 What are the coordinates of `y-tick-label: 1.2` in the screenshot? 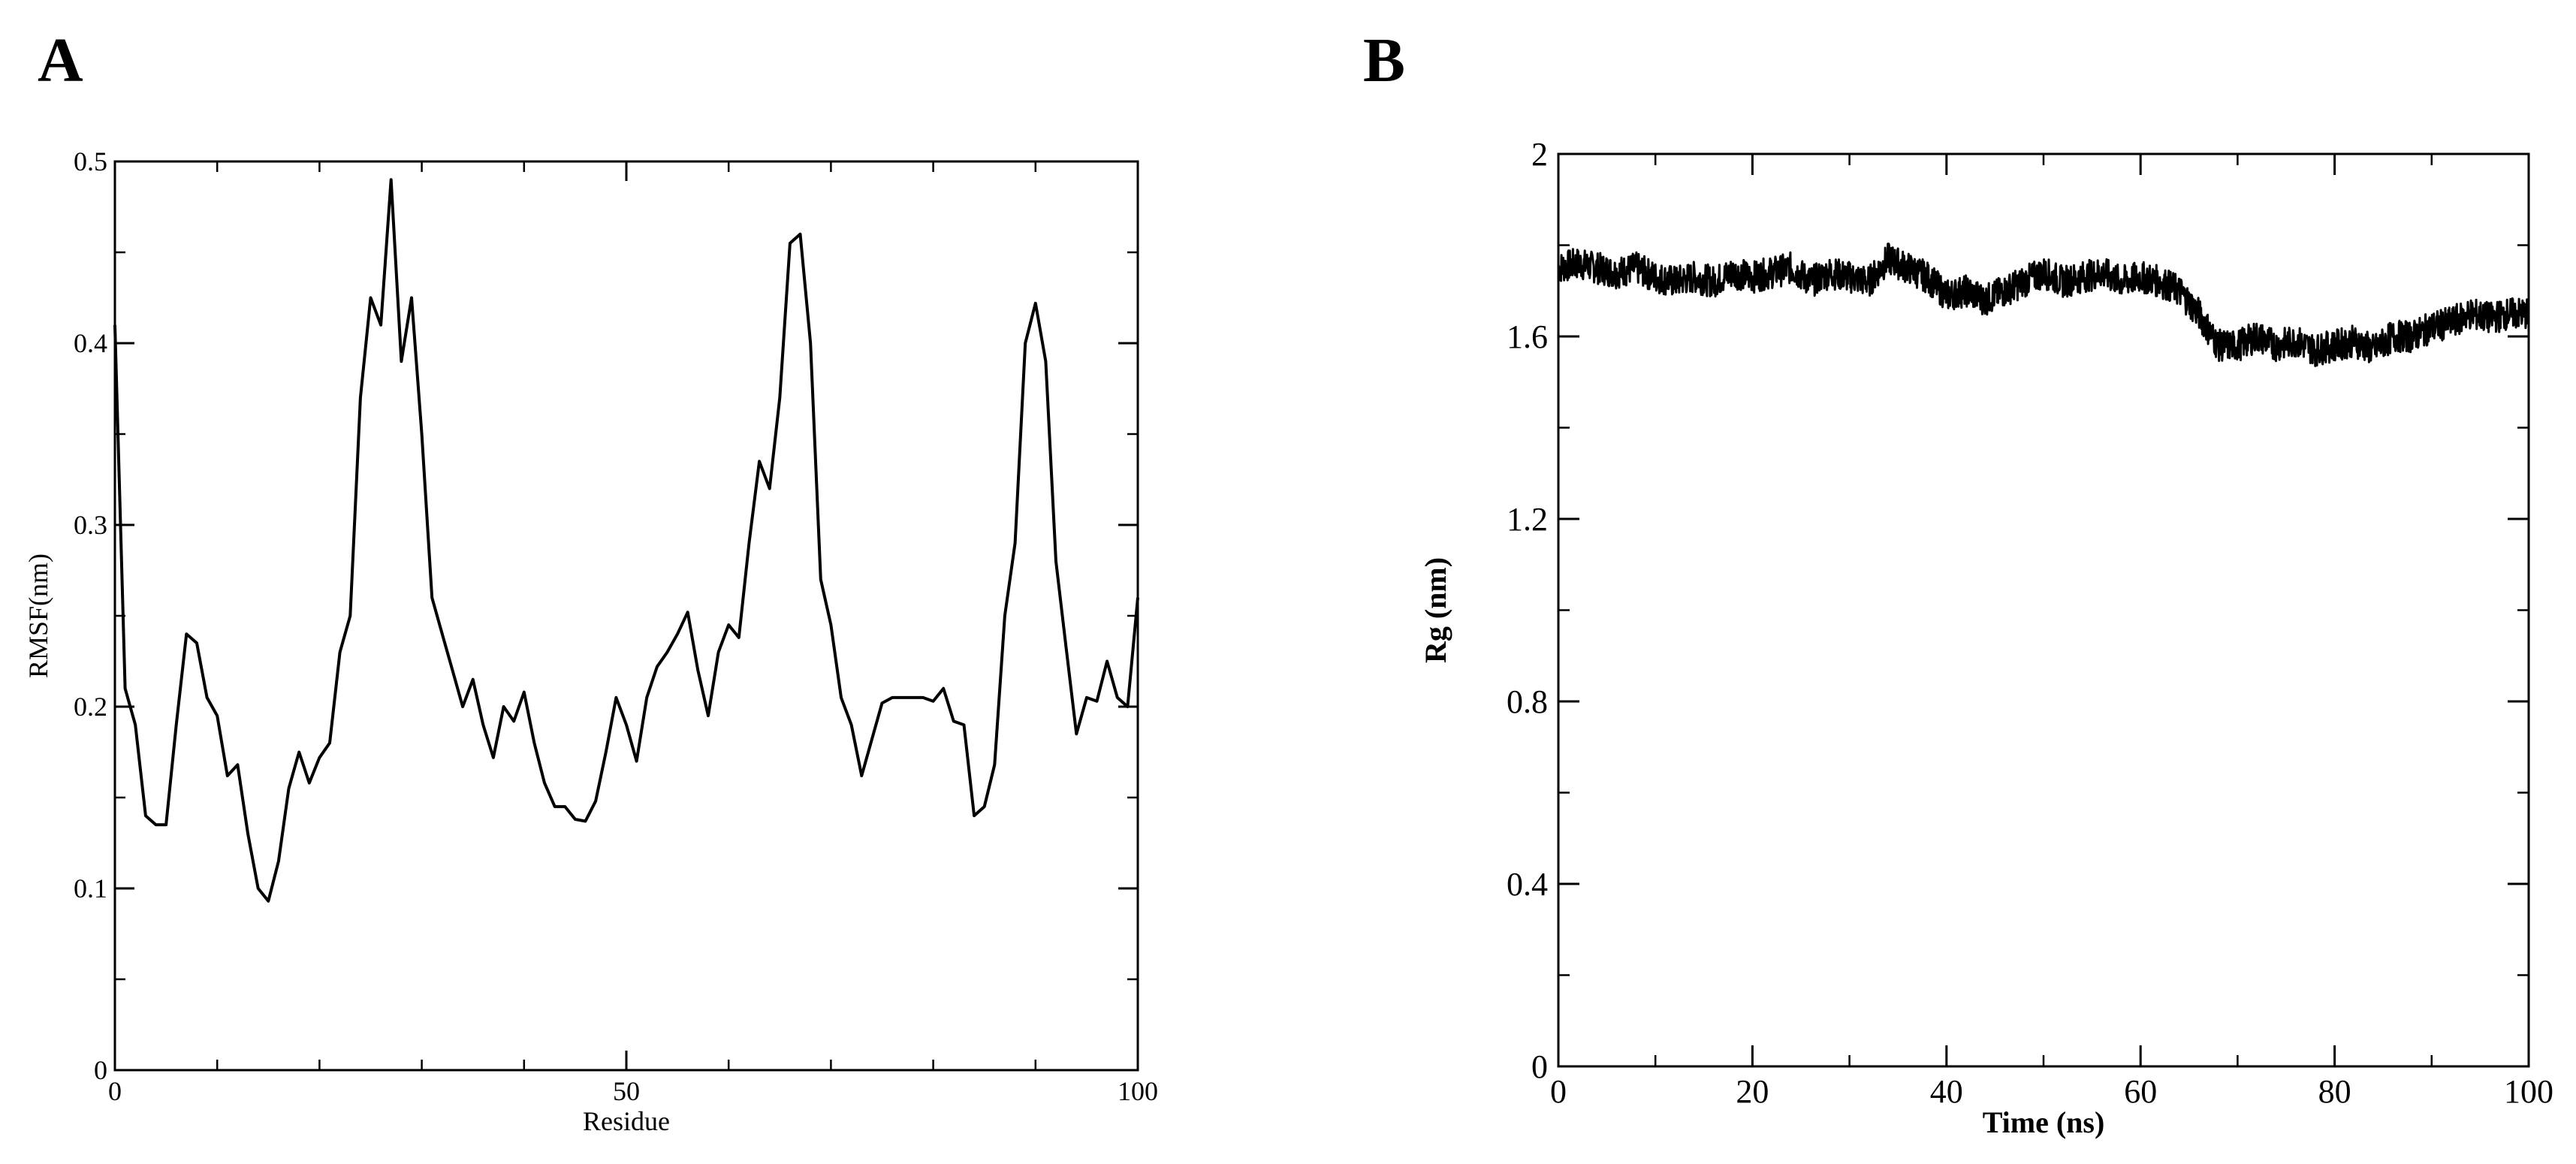 It's located at (1527, 519).